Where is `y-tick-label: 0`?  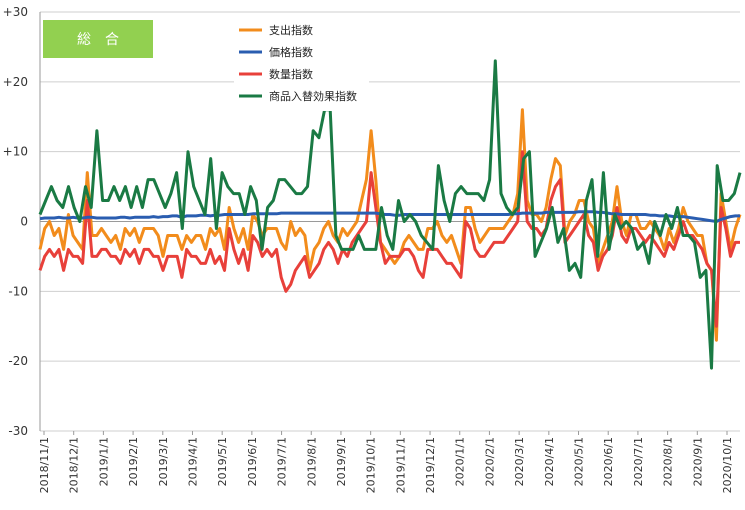 y-tick-label: 0 is located at coordinates (24, 222).